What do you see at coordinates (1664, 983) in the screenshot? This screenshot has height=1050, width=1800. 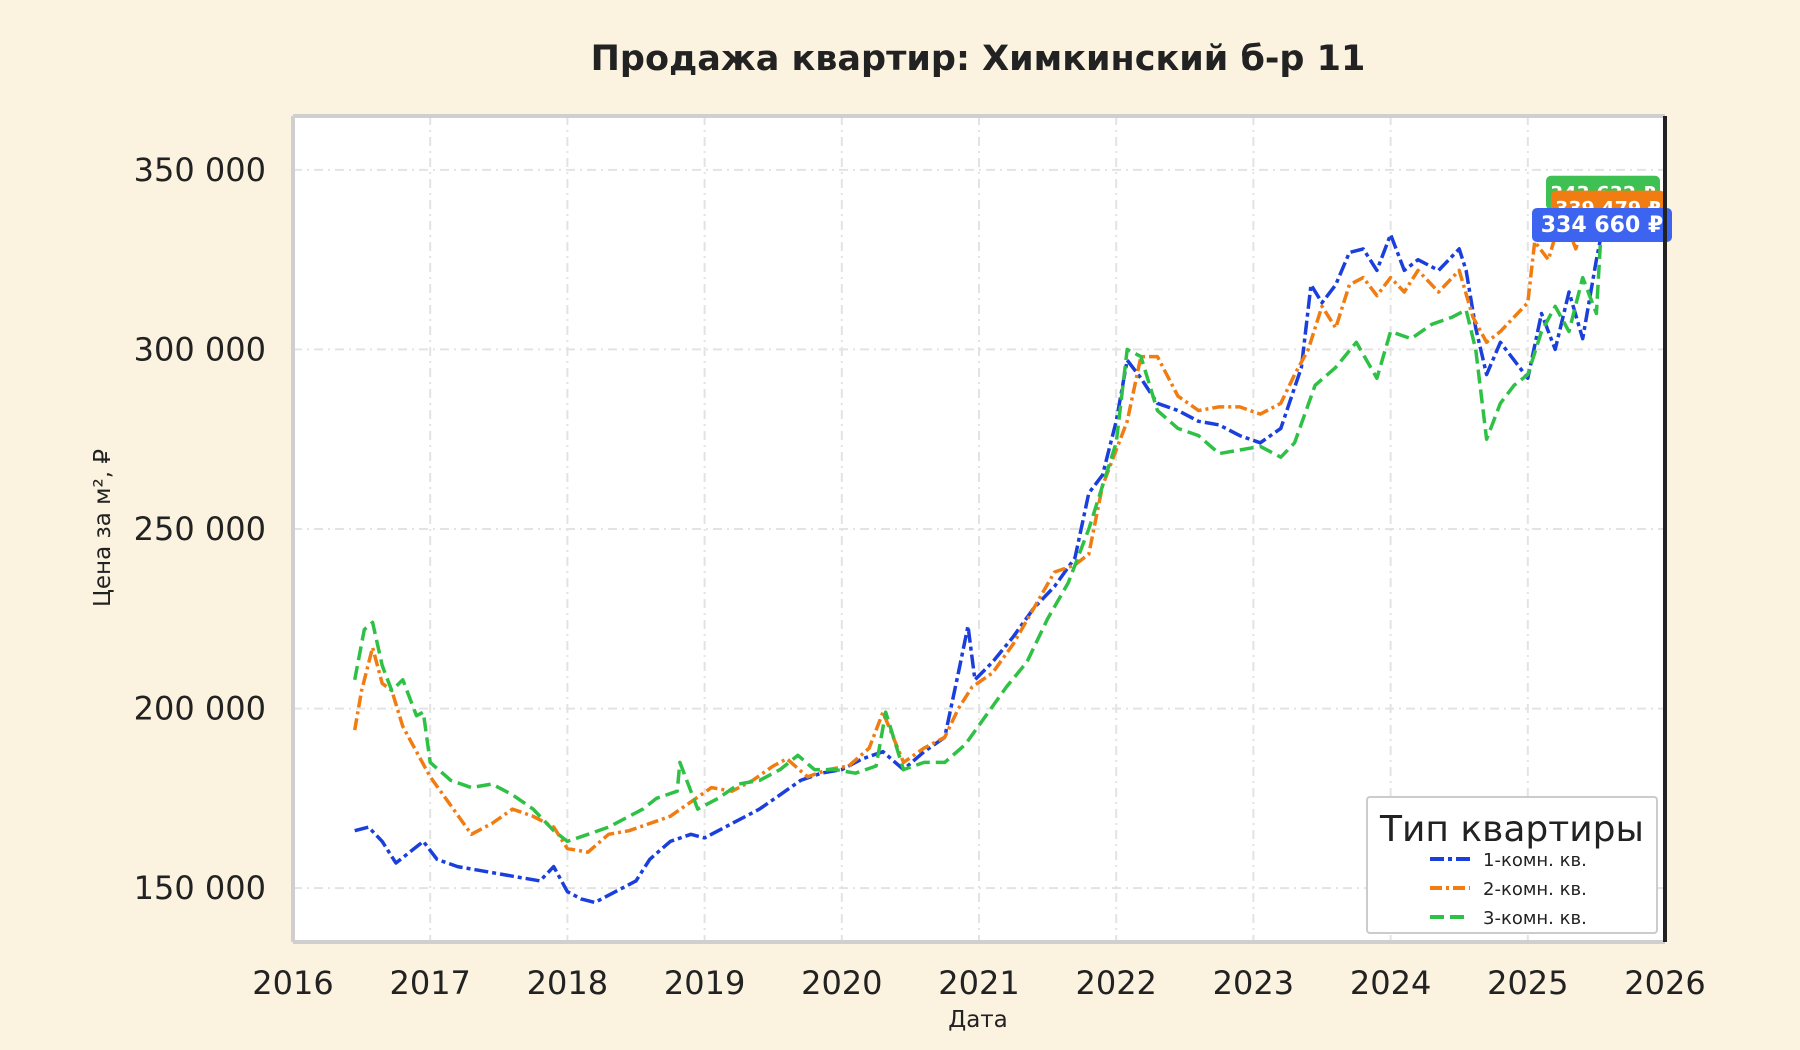 I see `x-tick-label: 2026` at bounding box center [1664, 983].